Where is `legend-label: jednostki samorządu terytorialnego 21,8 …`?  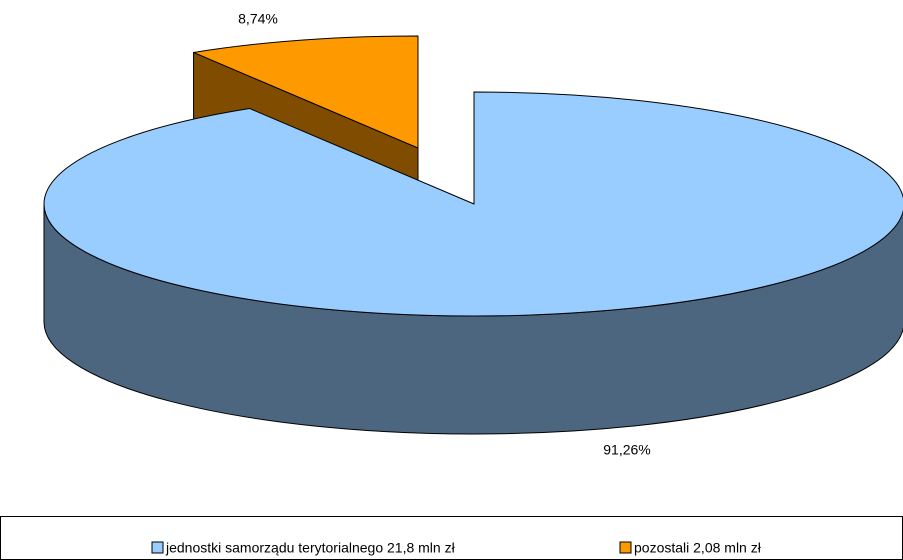
legend-label: jednostki samorządu terytorialnego 21,8 … is located at coordinates (310, 548).